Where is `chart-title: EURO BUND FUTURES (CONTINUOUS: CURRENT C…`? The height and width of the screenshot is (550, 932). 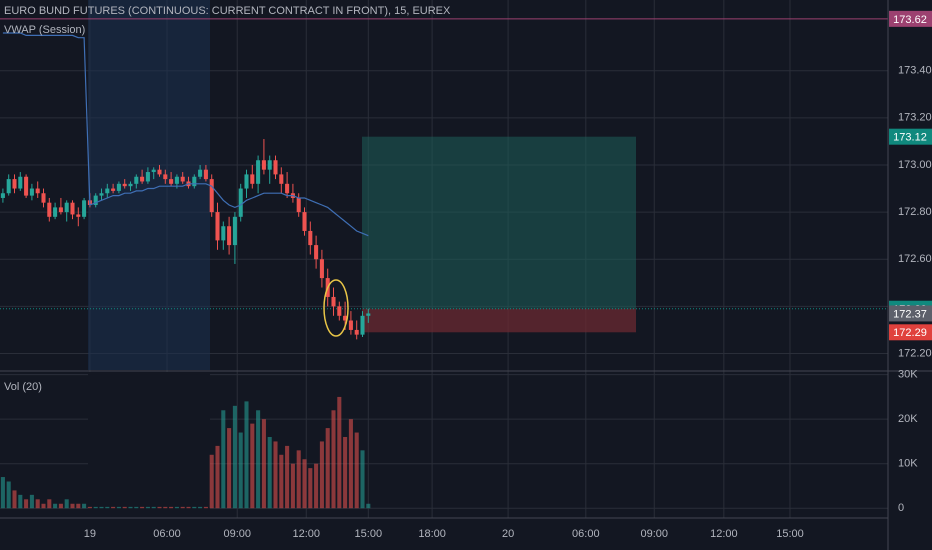
chart-title: EURO BUND FUTURES (CONTINUOUS: CURRENT C… is located at coordinates (227, 11).